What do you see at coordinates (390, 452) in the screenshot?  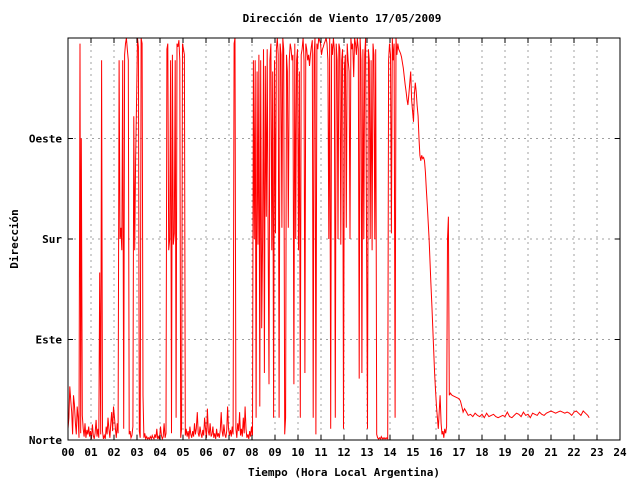 I see `x-tick-label: 14` at bounding box center [390, 452].